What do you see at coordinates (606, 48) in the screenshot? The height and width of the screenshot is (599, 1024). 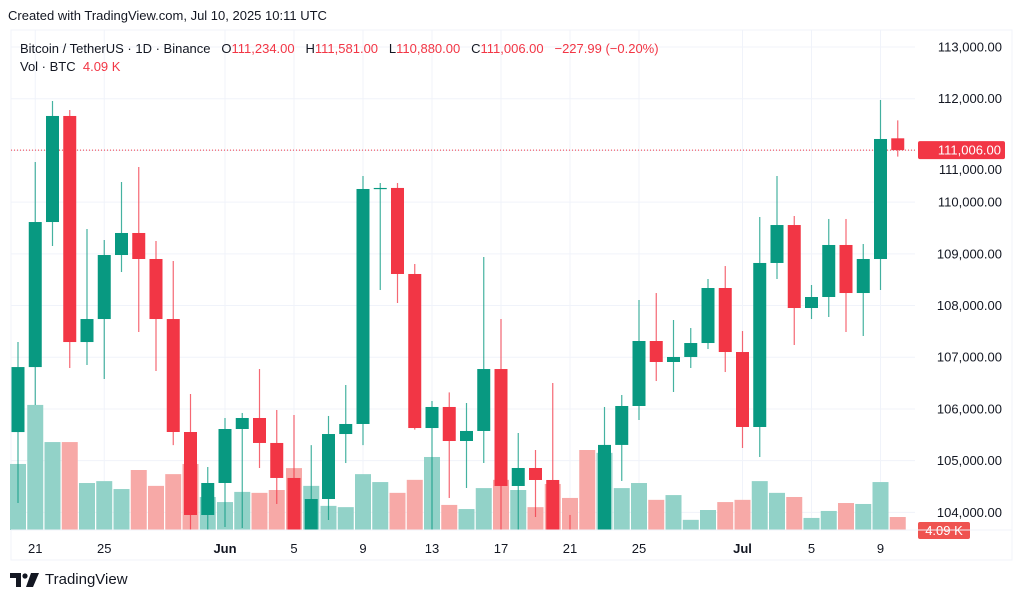 I see `change-value: −227.99 (−0.20%)` at bounding box center [606, 48].